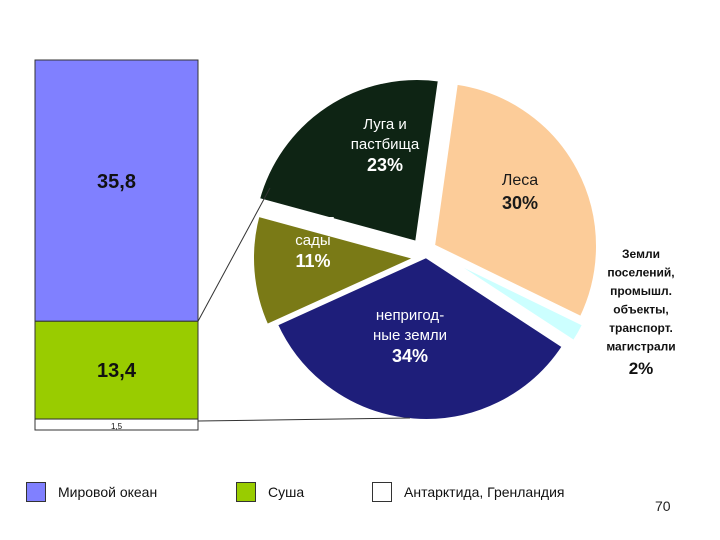 Image resolution: width=720 pixels, height=540 pixels. Describe the element at coordinates (410, 315) in the screenshot. I see `pie-label-unusable-line-0: непригод-` at that location.